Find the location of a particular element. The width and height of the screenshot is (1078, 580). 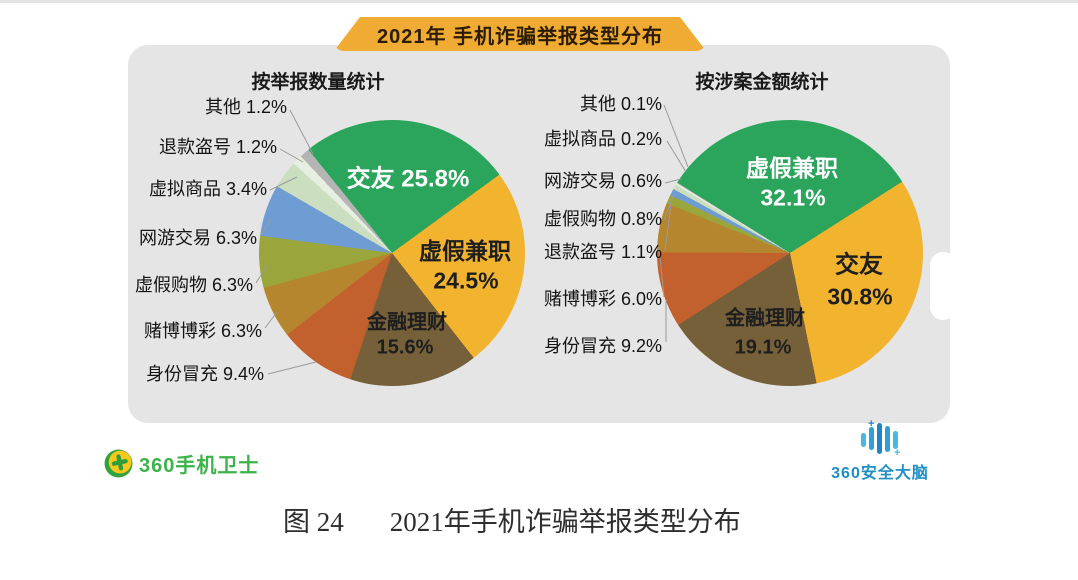

callout-label: 虚拟商品 3.4% is located at coordinates (207, 189).